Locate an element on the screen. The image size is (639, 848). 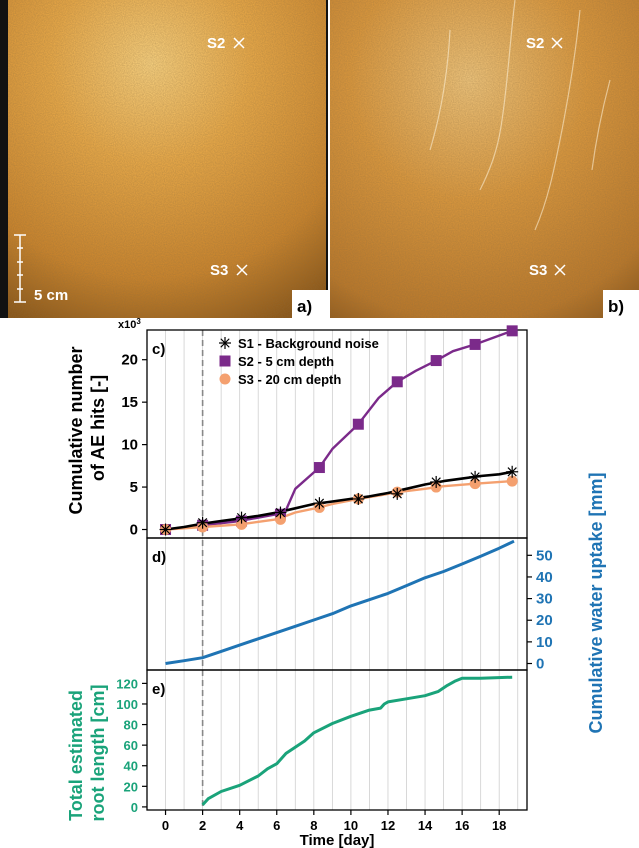
panel-label-a: a) is located at coordinates (304, 306).